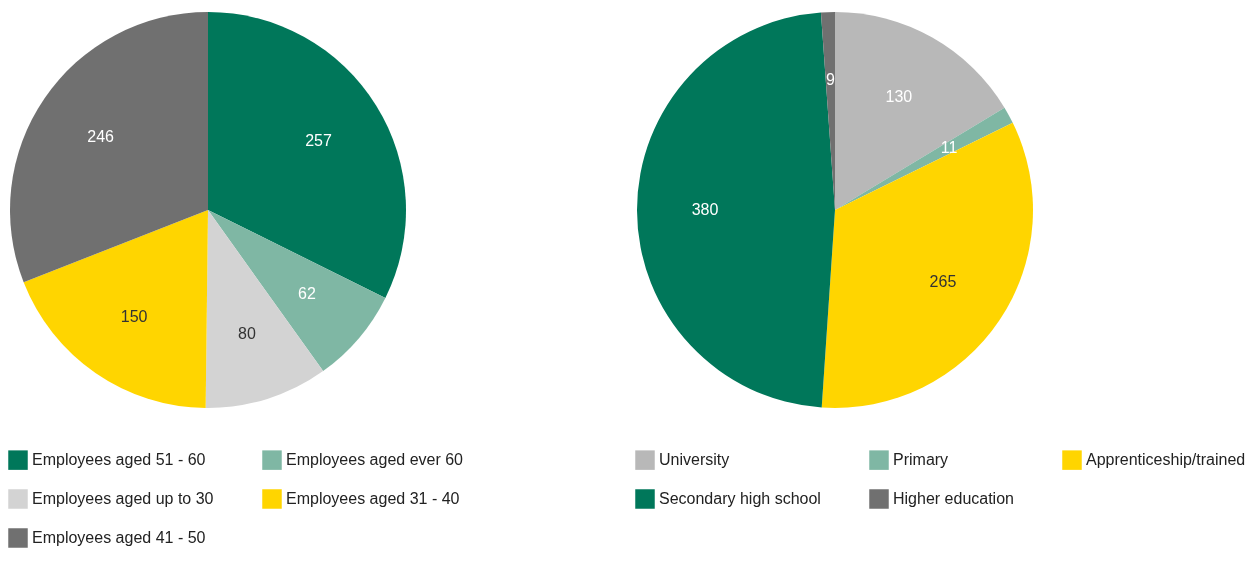 The width and height of the screenshot is (1254, 568). I want to click on data-label: 9, so click(830, 80).